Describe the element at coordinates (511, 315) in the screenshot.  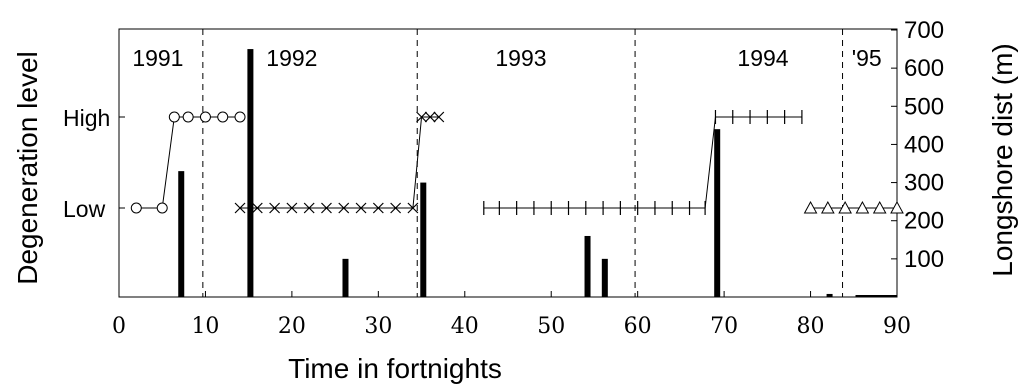
I see `x-axis-ticks: 0 10 20 30 40 50 60 70 80 90` at that location.